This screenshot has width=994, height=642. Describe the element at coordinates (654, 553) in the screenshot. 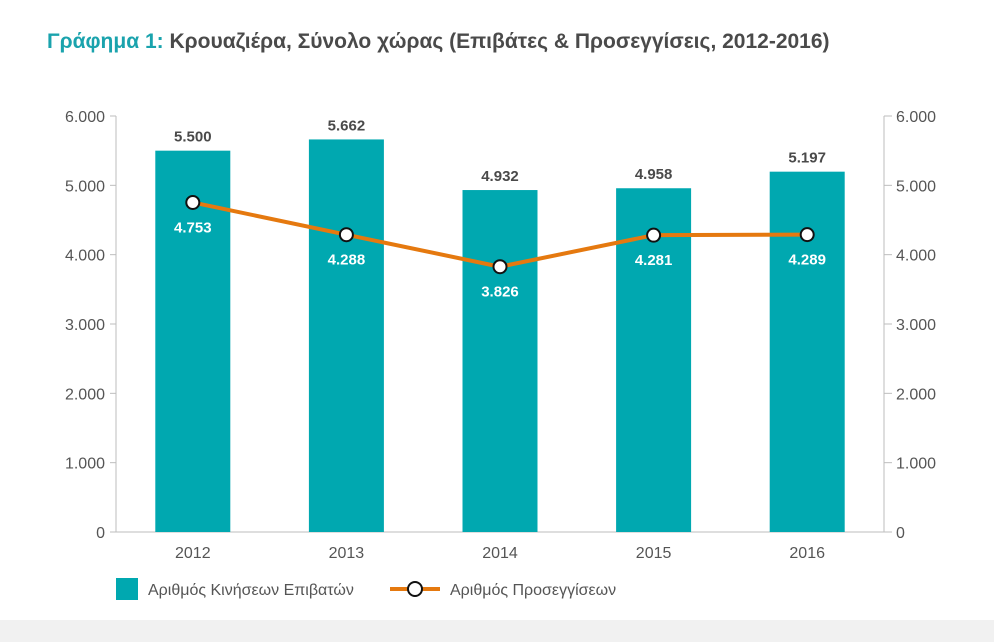

I see `x-tick-label: 2015` at that location.